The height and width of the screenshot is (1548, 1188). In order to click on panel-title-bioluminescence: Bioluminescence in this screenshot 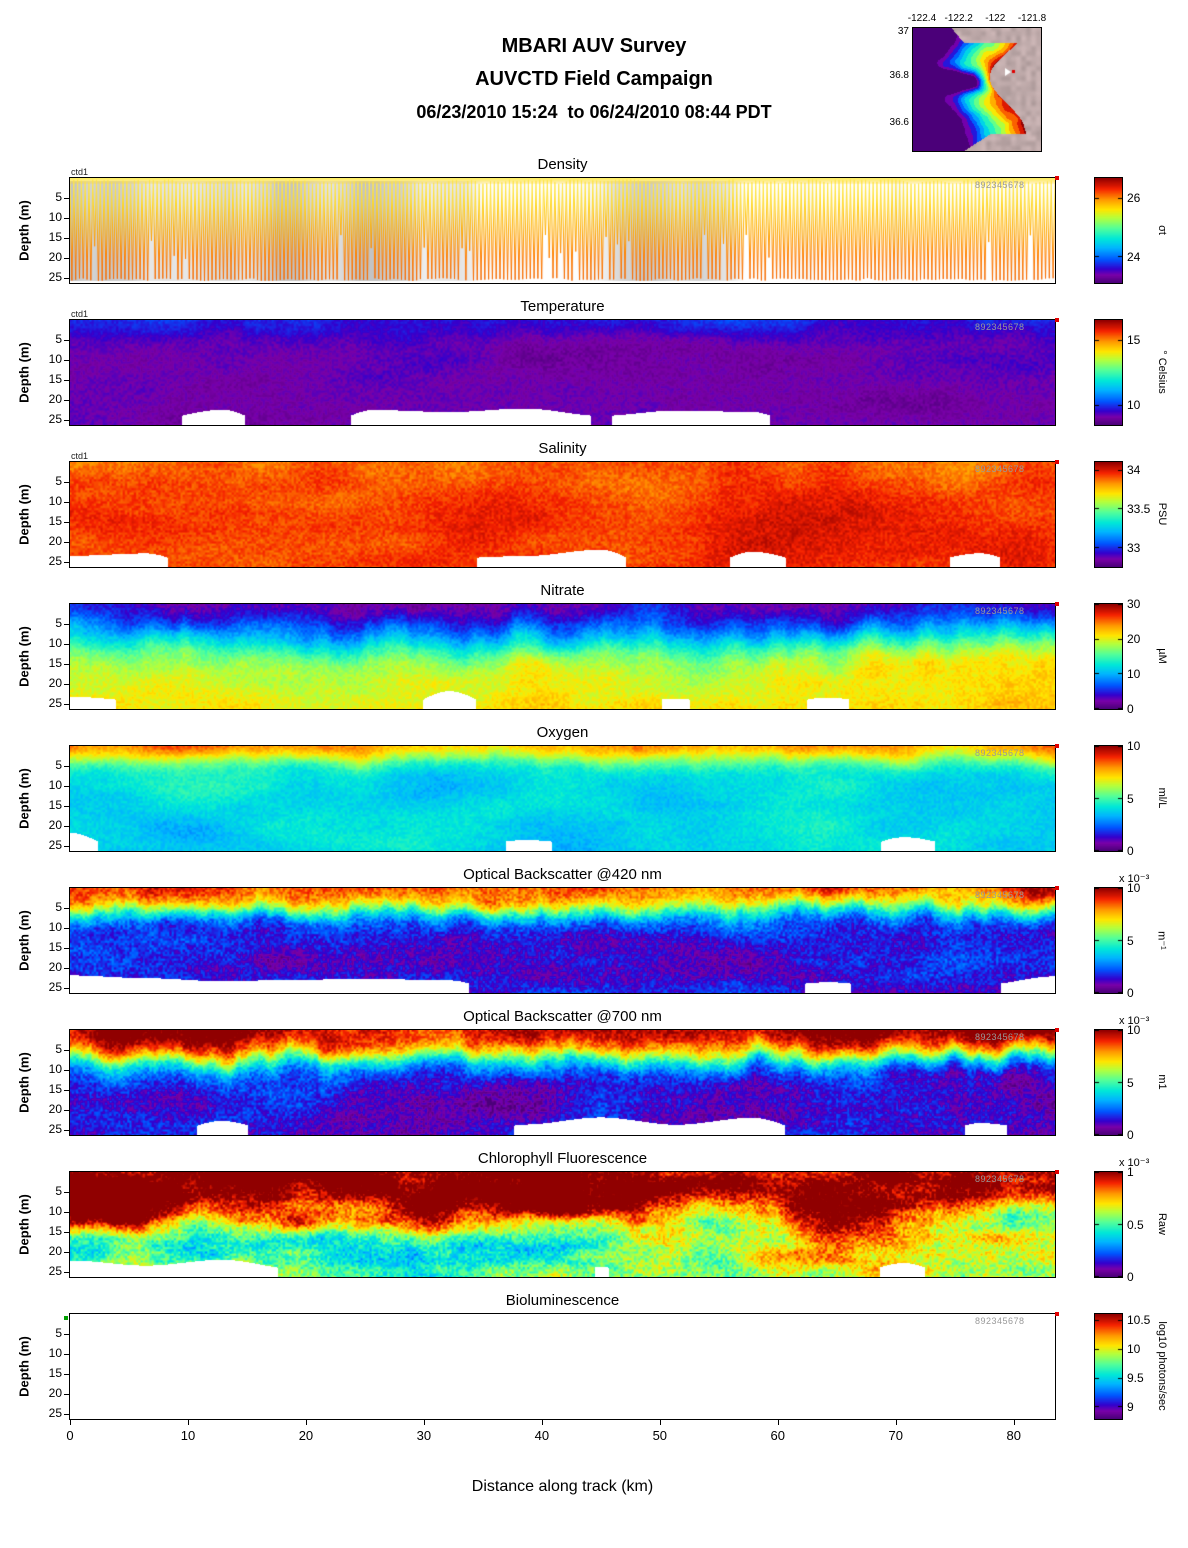, I will do `click(562, 1300)`.